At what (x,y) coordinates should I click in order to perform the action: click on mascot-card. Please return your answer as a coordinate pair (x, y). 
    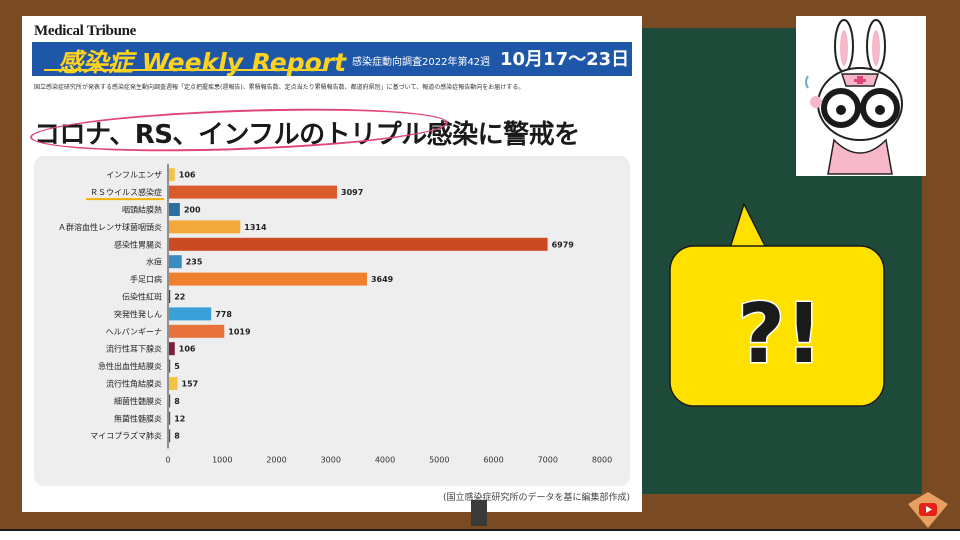
    Looking at the image, I should click on (861, 96).